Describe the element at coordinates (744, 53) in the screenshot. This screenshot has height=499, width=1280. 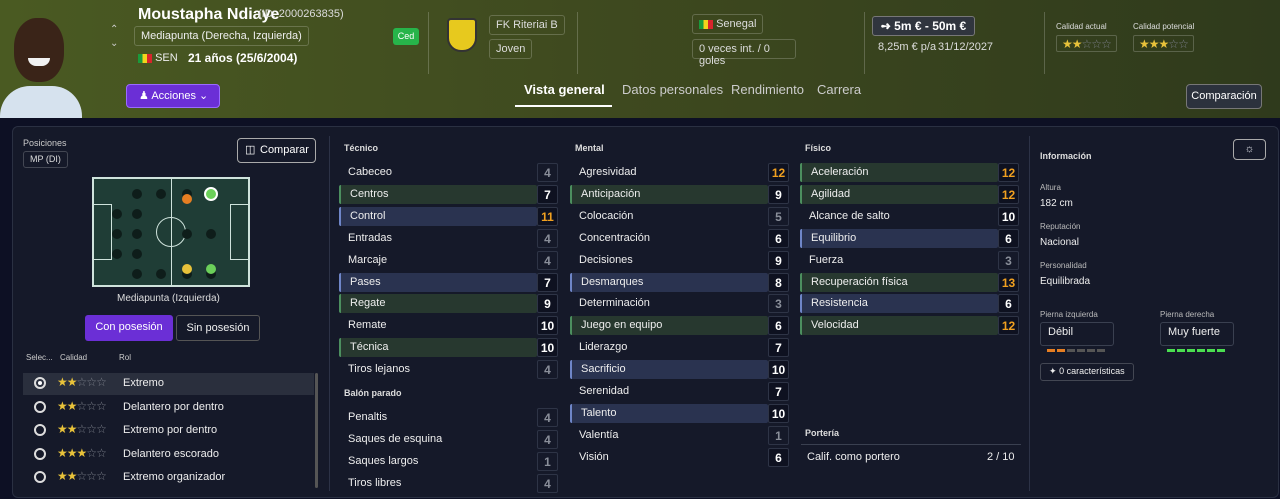
I see `international-caps: 0 veces int. / 0 goles` at that location.